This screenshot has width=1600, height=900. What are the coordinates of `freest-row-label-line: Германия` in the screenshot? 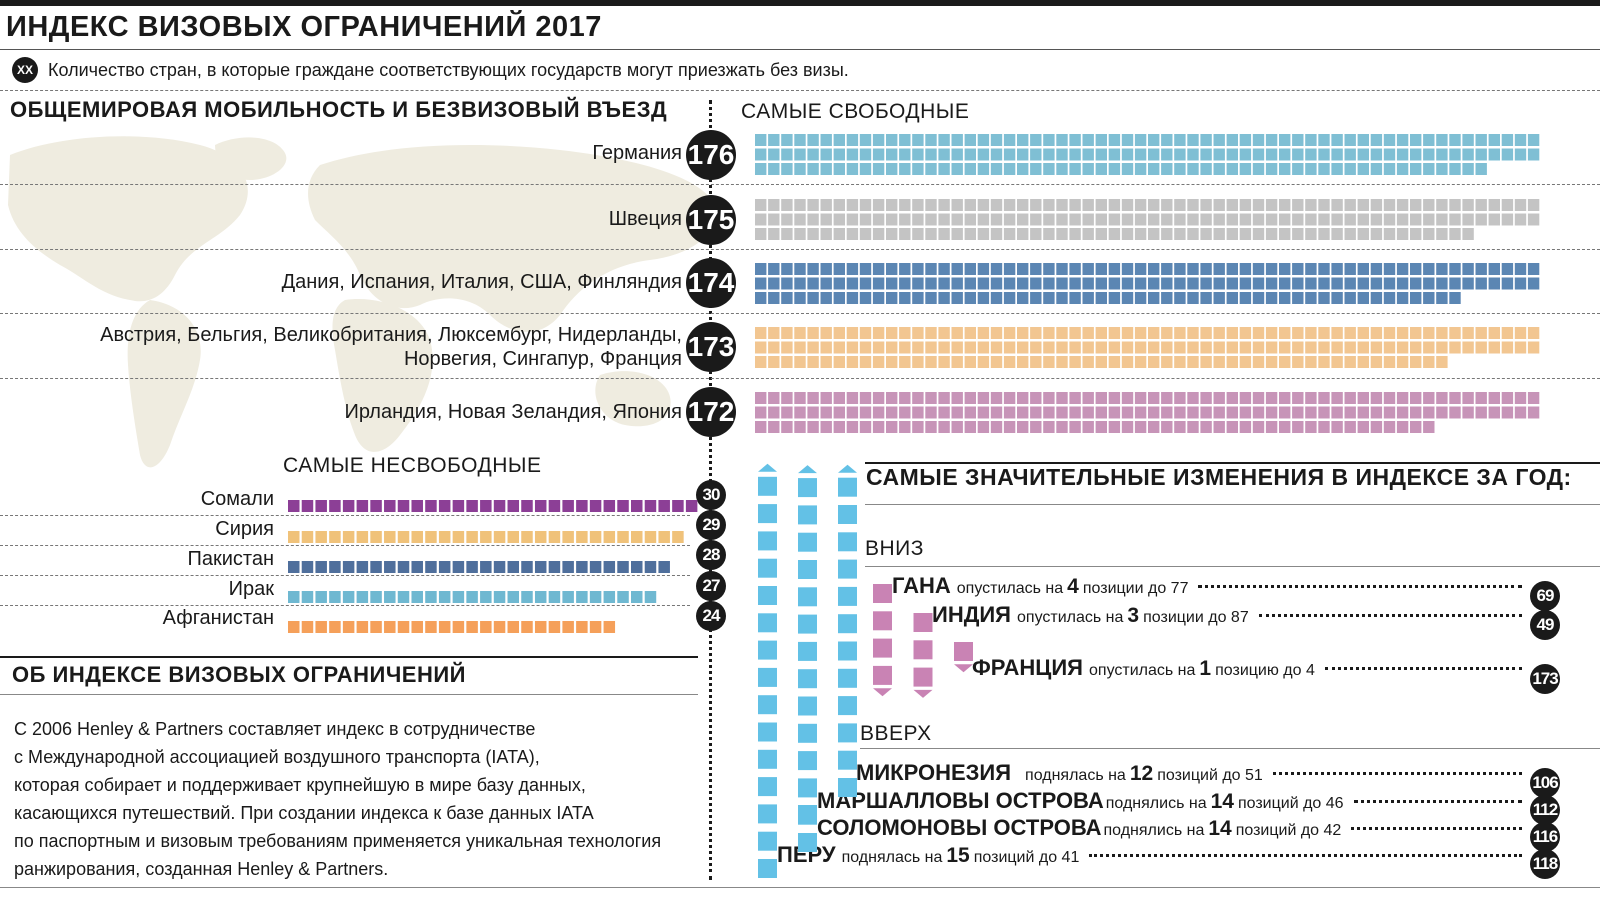 It's located at (637, 153).